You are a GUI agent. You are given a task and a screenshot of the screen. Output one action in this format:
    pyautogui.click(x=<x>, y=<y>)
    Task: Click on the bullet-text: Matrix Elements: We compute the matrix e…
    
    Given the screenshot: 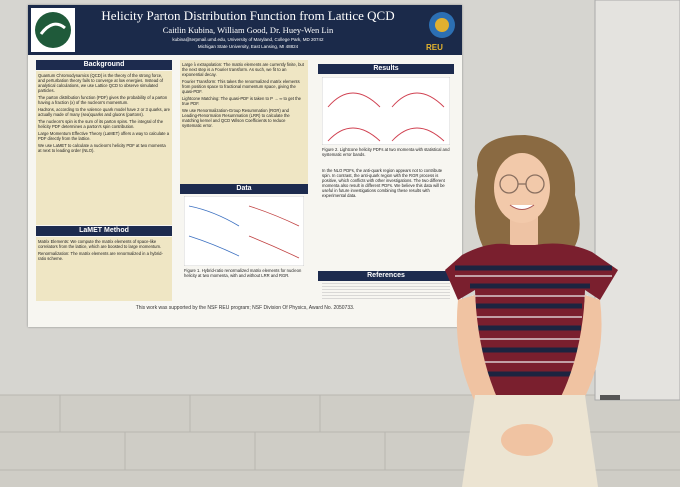 What is the action you would take?
    pyautogui.click(x=100, y=244)
    